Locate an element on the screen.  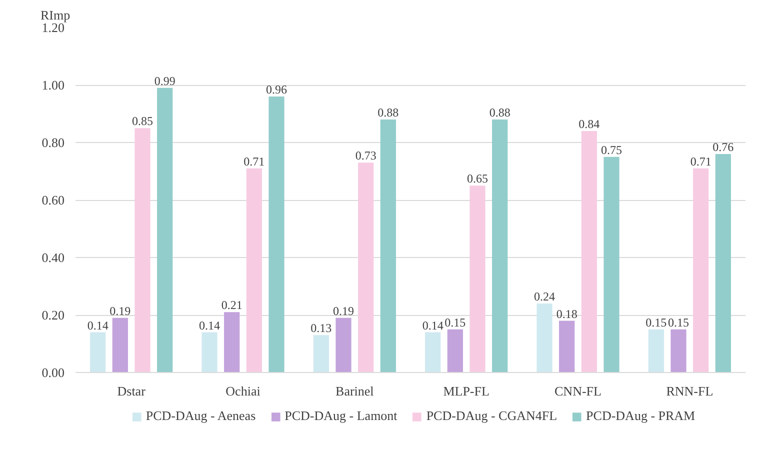
y-axis-title: RImp is located at coordinates (55, 15).